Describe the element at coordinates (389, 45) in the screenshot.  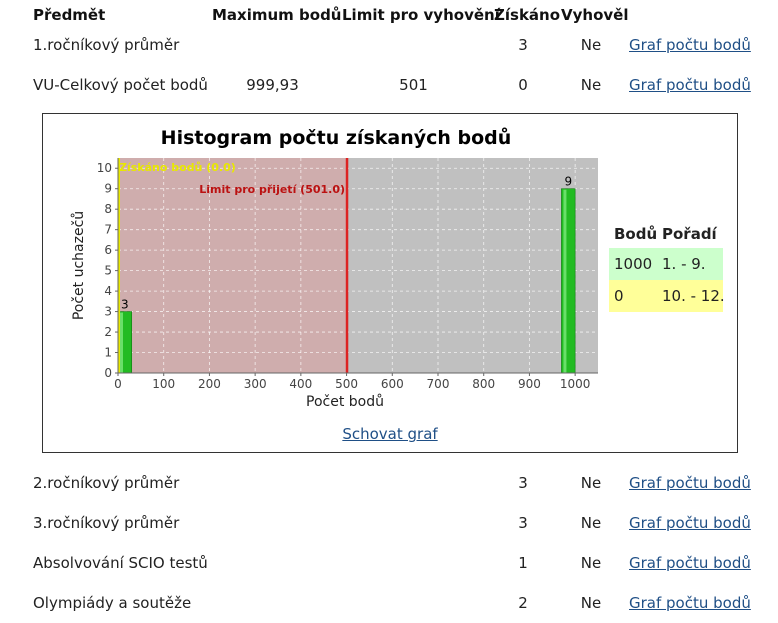
I see `table-row: 1.ročníkový průměr 3 Ne Graf počtu bodů` at that location.